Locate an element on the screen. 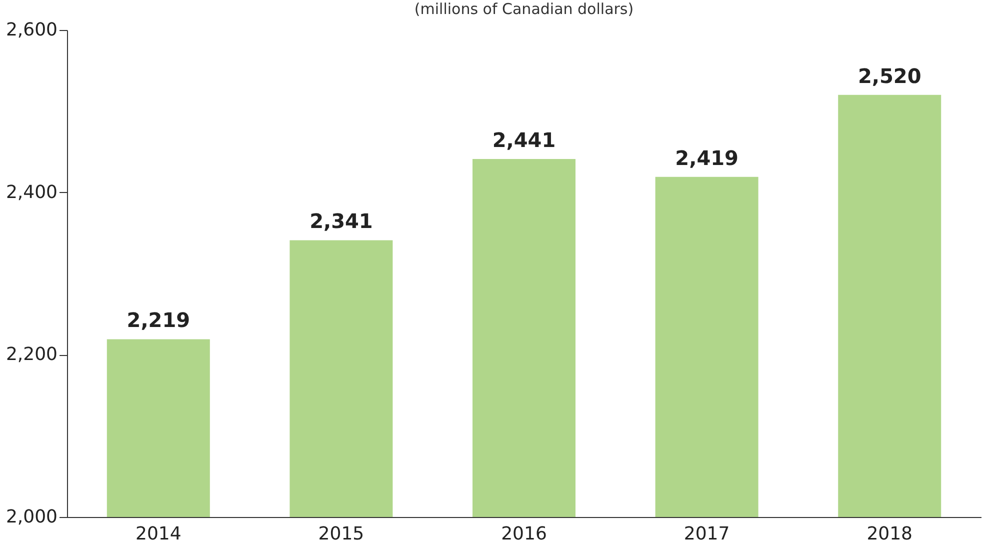 This screenshot has height=548, width=991. data-label: 2,520 is located at coordinates (890, 76).